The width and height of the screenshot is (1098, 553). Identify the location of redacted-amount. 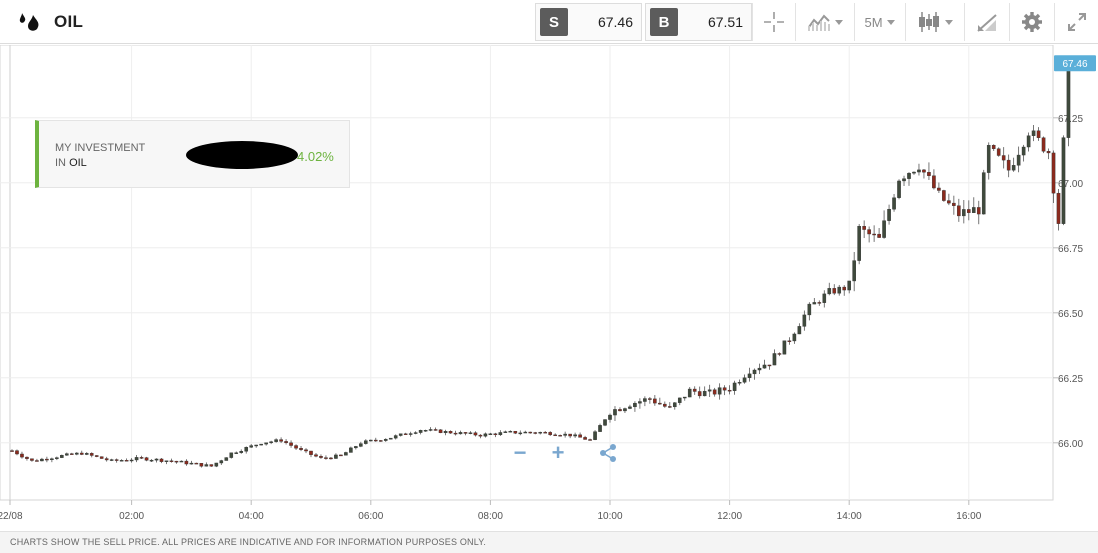
(242, 155).